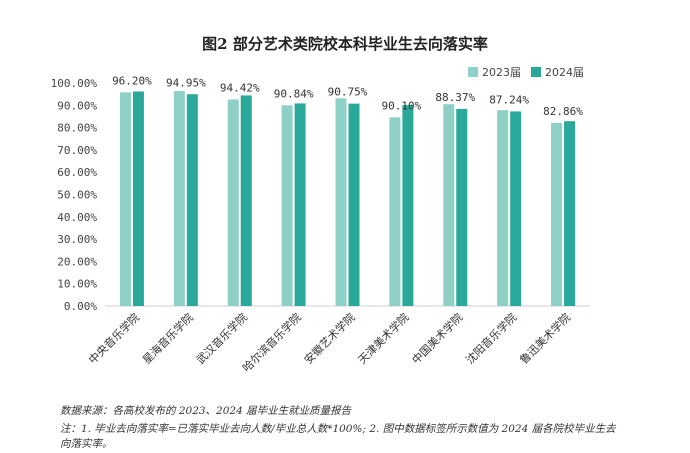 This screenshot has width=690, height=453. I want to click on data-label: 90.84%, so click(294, 93).